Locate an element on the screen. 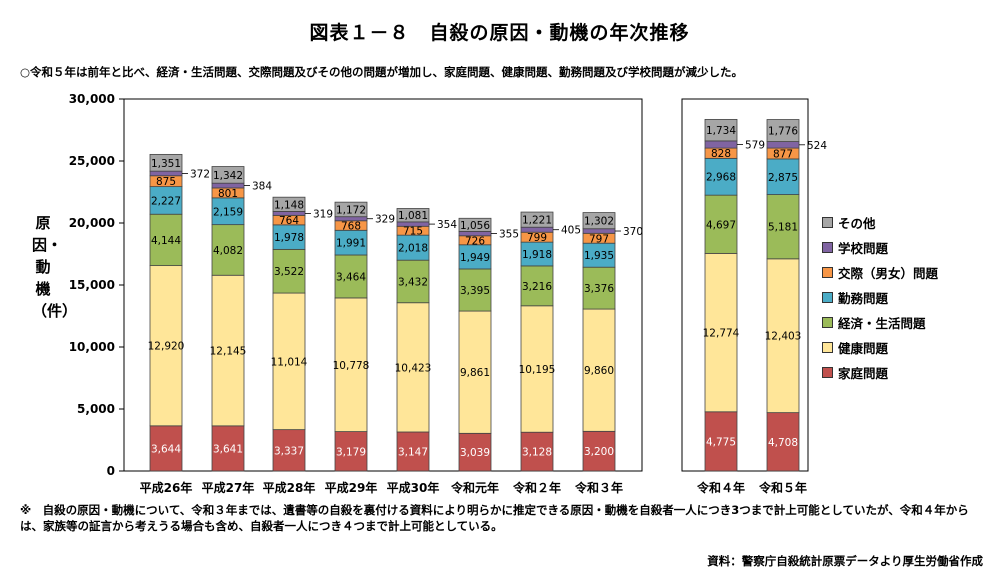 The image size is (999, 587). data-label: 372 is located at coordinates (200, 174).